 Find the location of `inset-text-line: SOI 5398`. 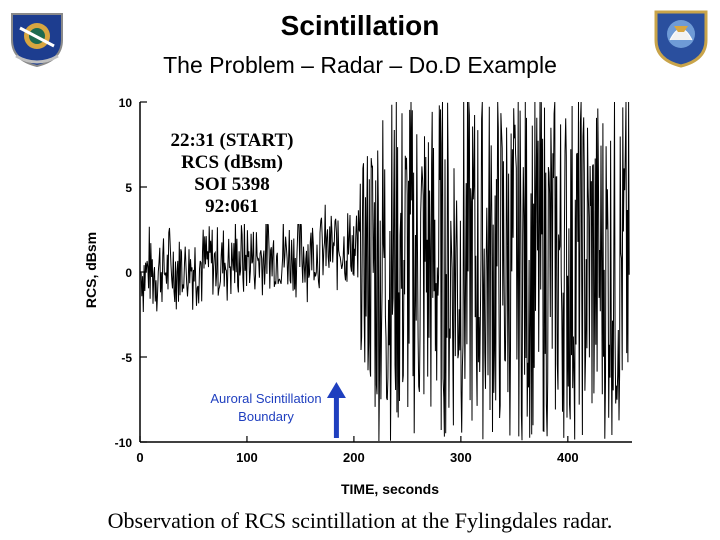

inset-text-line: SOI 5398 is located at coordinates (232, 184).